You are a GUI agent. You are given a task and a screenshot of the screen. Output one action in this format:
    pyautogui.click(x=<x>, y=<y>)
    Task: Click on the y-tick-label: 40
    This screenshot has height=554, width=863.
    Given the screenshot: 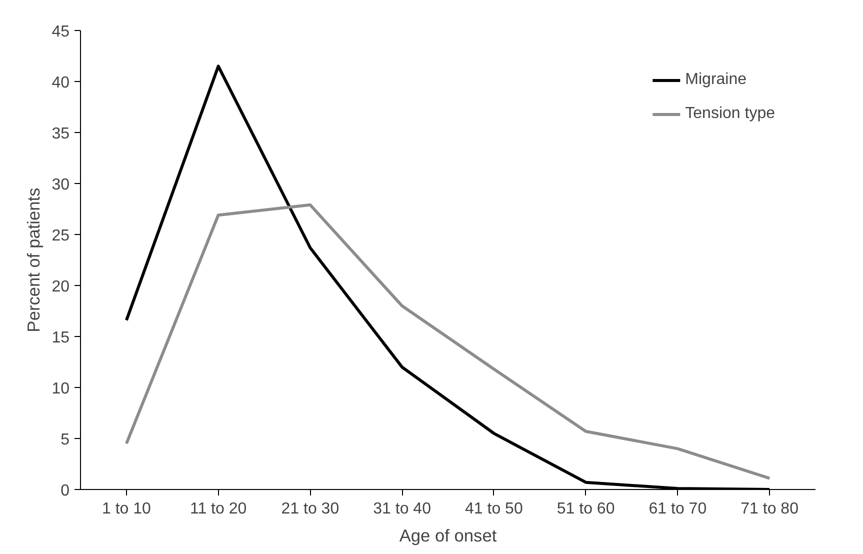 What is the action you would take?
    pyautogui.click(x=61, y=83)
    